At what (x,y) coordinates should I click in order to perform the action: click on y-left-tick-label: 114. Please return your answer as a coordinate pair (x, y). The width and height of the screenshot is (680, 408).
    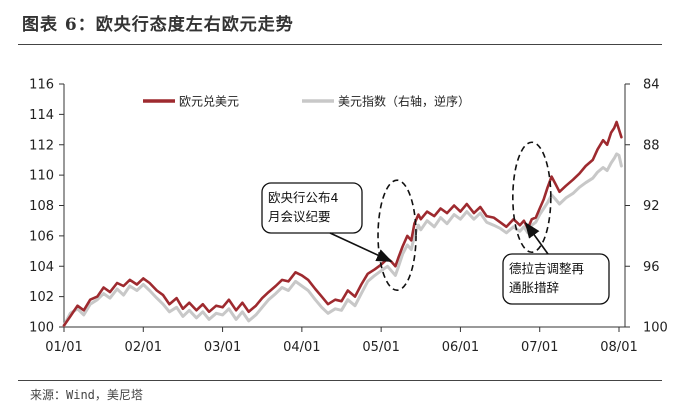
    Looking at the image, I should click on (41, 115).